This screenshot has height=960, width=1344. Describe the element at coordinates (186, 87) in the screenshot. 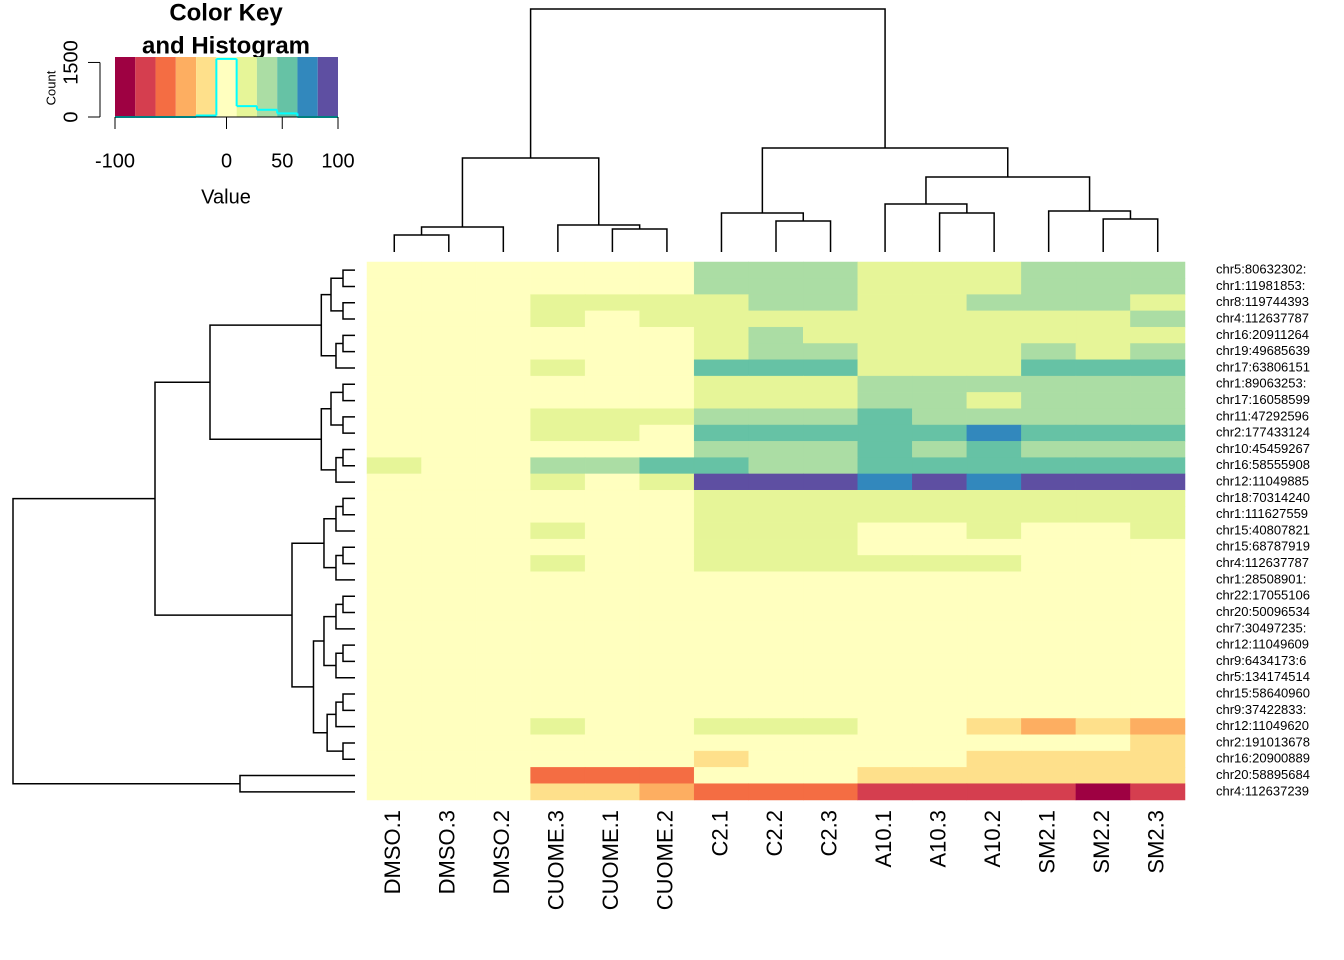

I see `color-key-box` at that location.